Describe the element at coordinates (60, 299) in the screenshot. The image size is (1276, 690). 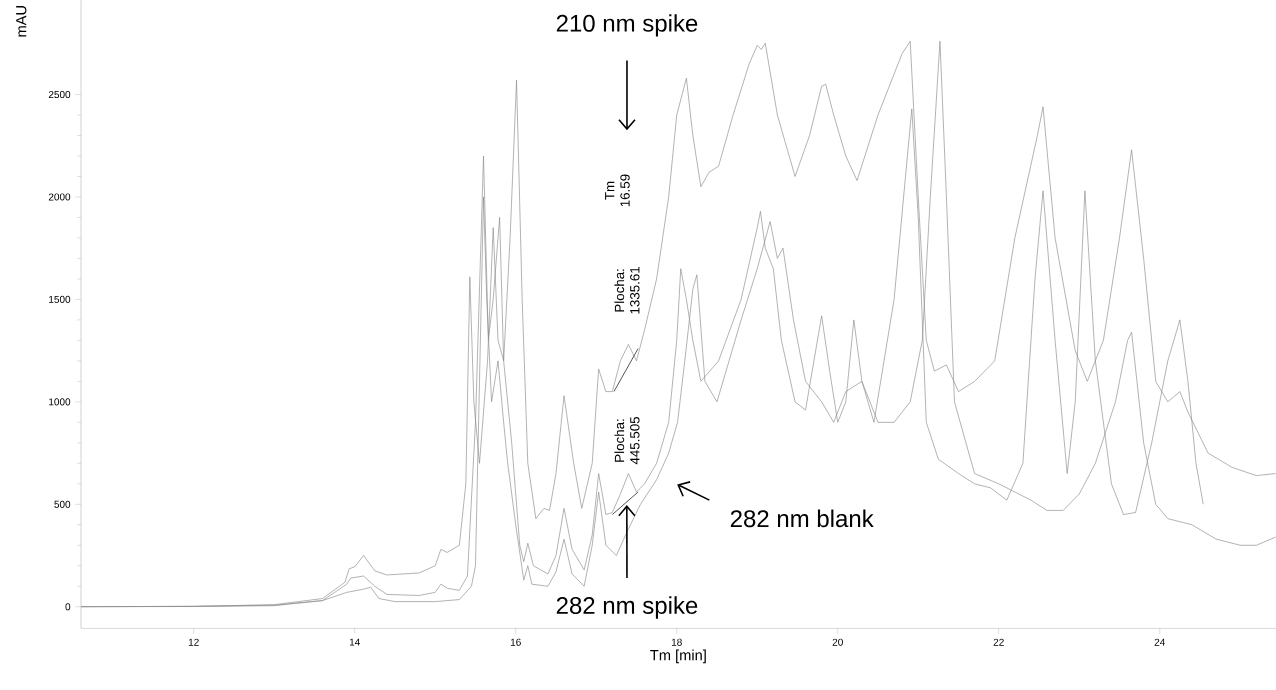
I see `y-tick-label: 1500` at that location.